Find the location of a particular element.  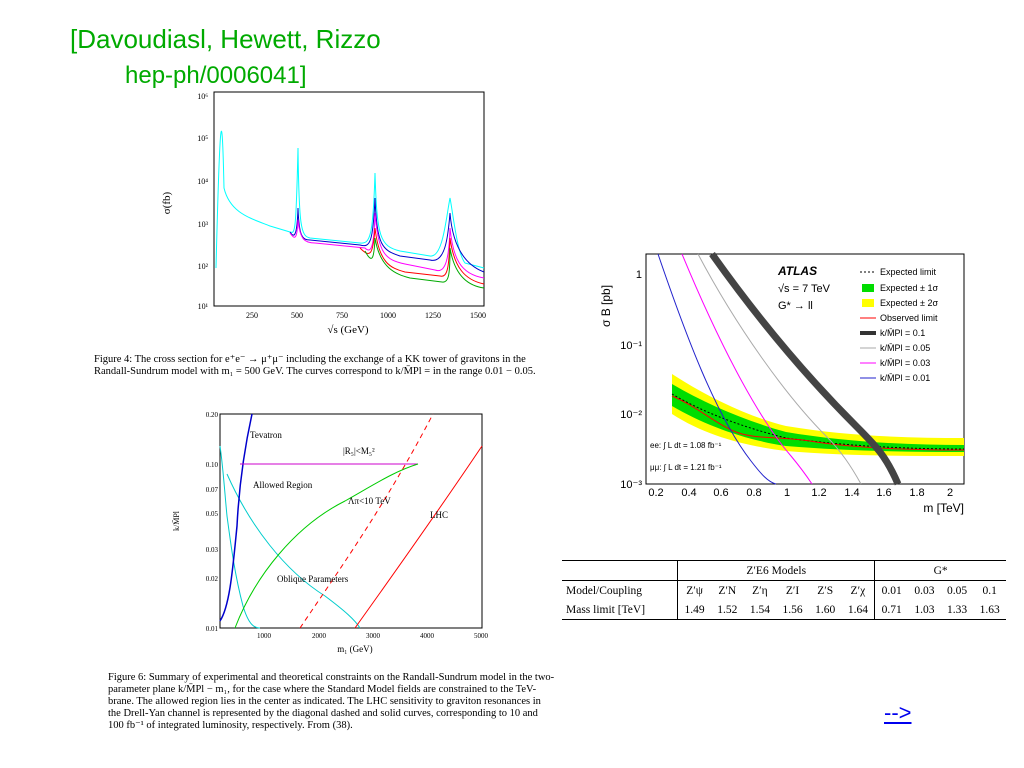

fig6-label-r5: |R₅|<M₅² is located at coordinates (359, 451).